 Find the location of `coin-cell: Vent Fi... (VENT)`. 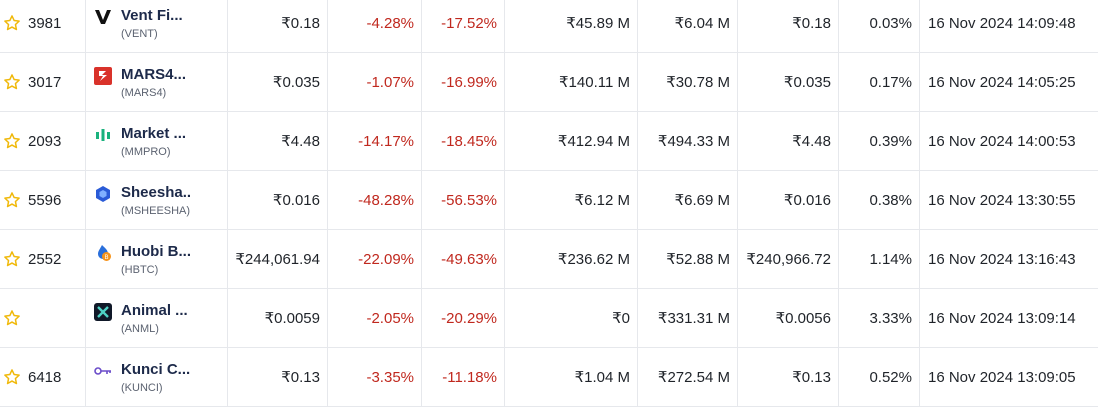

coin-cell: Vent Fi... (VENT) is located at coordinates (157, 26).